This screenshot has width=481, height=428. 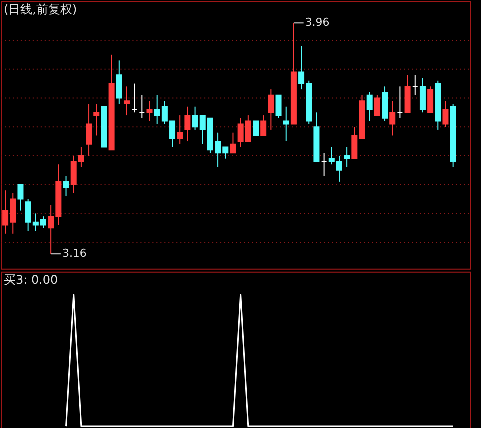 I want to click on annotation: 3.16, so click(x=74, y=253).